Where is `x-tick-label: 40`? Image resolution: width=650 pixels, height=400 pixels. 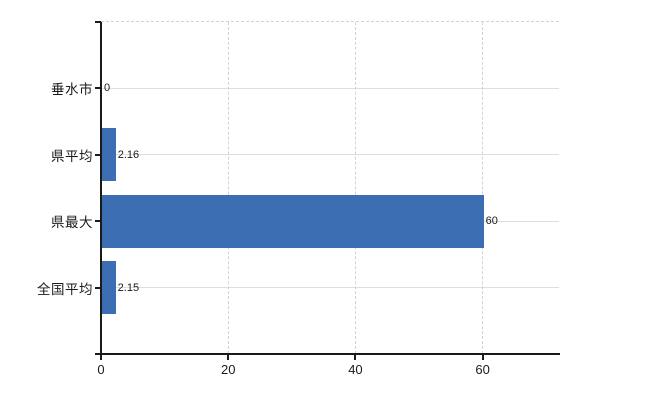
x-tick-label: 40 is located at coordinates (355, 369).